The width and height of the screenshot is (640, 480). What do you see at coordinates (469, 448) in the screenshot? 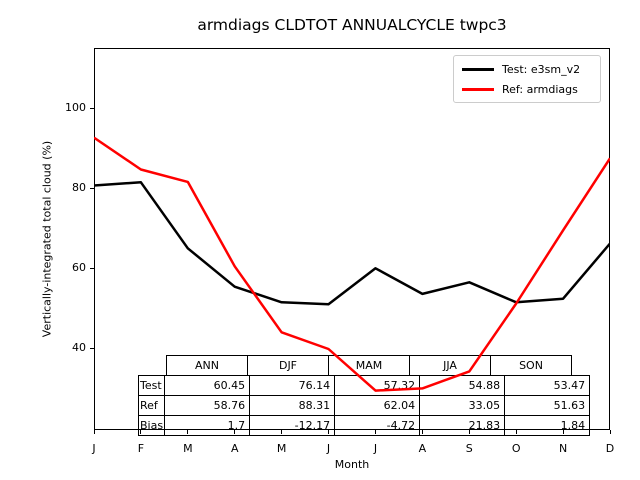
I see `x-tick-label: S` at bounding box center [469, 448].